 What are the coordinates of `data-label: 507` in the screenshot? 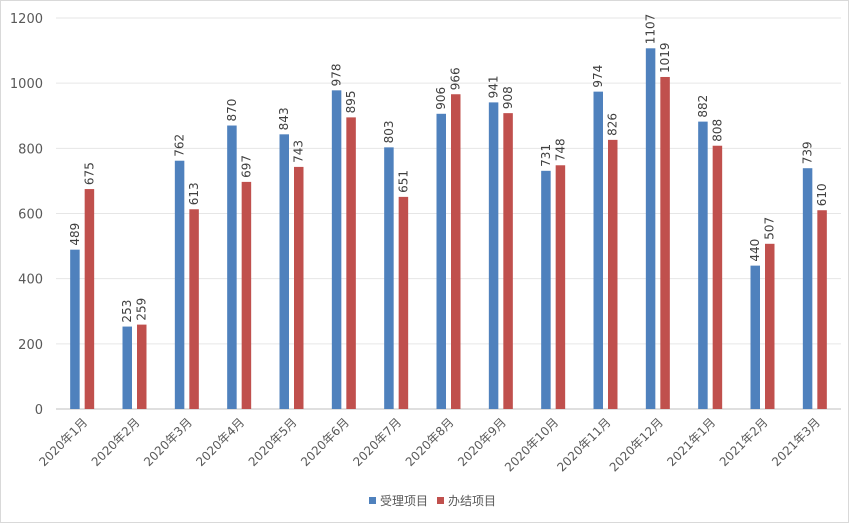 It's located at (770, 228).